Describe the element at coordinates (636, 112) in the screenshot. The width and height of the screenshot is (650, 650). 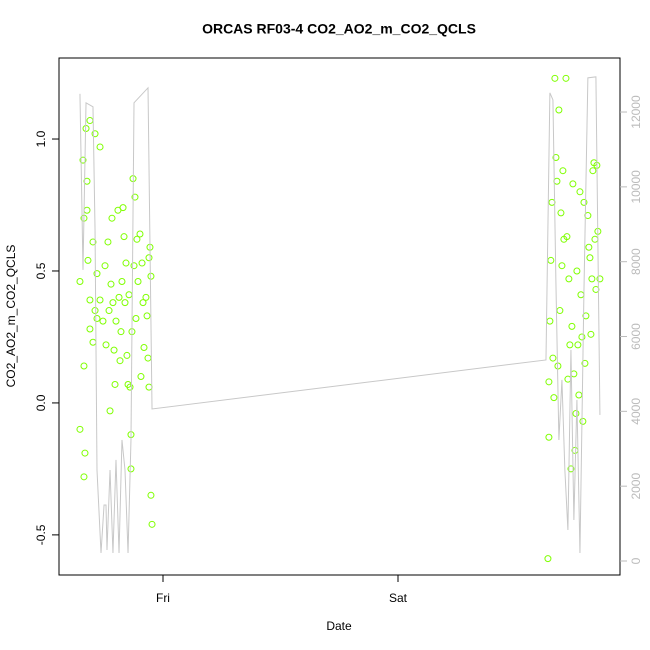
I see `y2-tick-label: 12000` at that location.